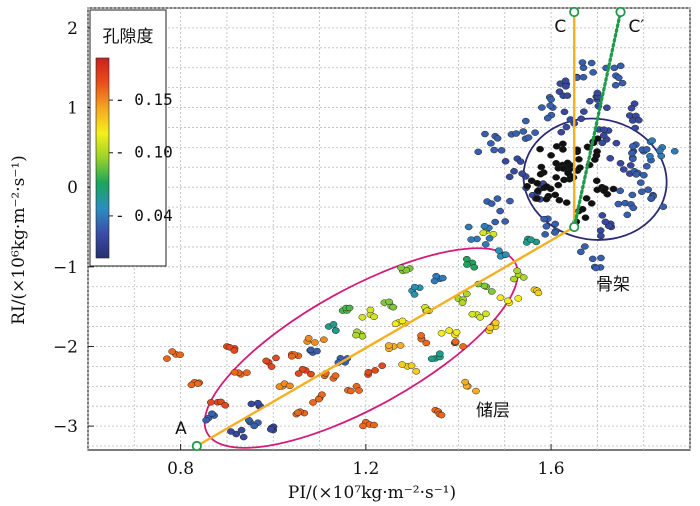 This screenshot has width=700, height=506. I want to click on annotation-label: A, so click(181, 429).